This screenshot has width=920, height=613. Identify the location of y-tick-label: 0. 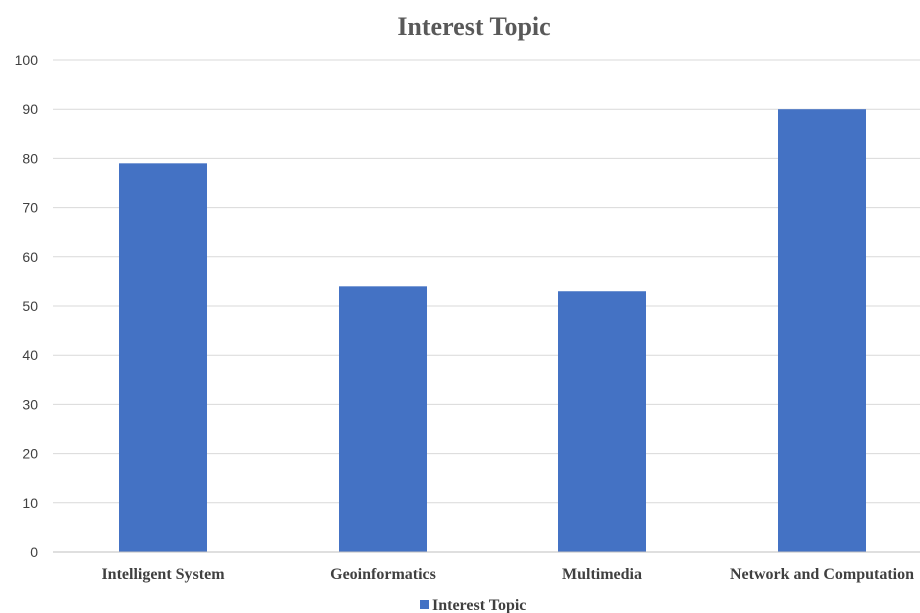
(34, 552).